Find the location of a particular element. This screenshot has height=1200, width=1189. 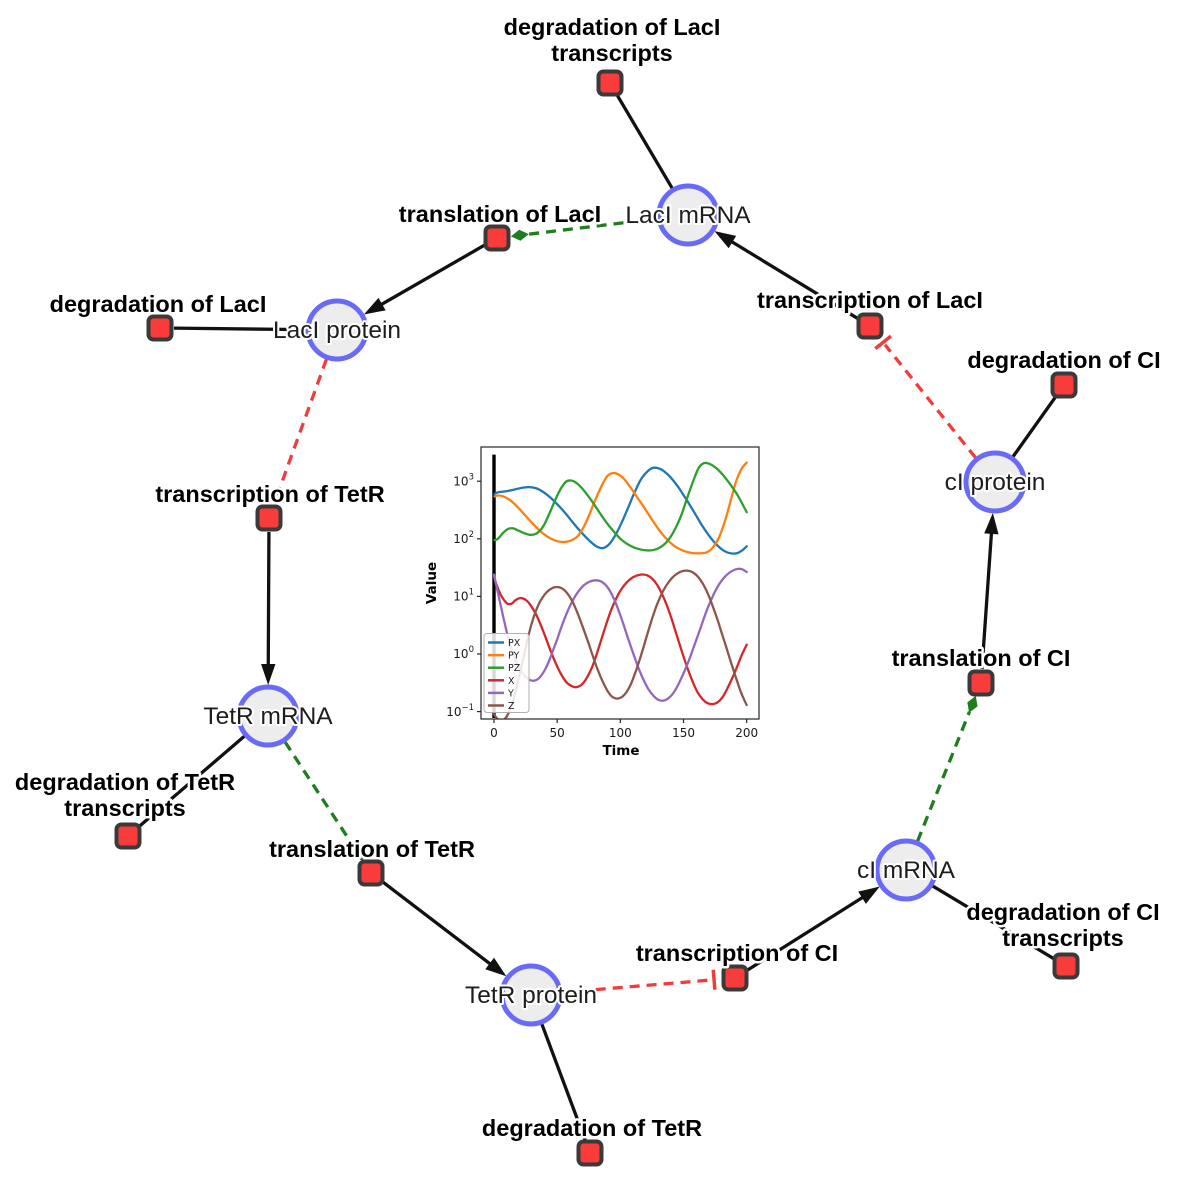

y-tick-label: 10⁻¹ is located at coordinates (460, 711).